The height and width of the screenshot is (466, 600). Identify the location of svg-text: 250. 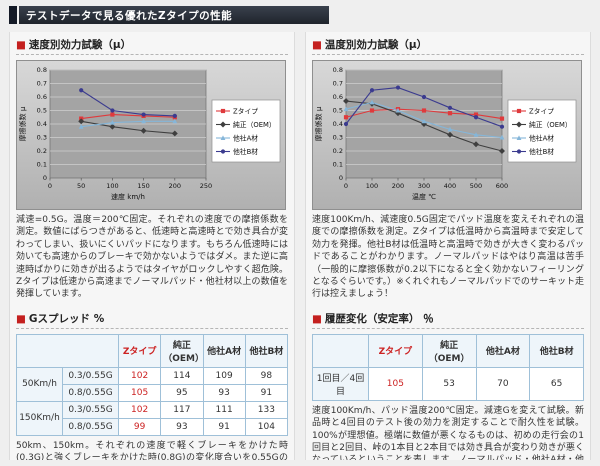
(206, 186).